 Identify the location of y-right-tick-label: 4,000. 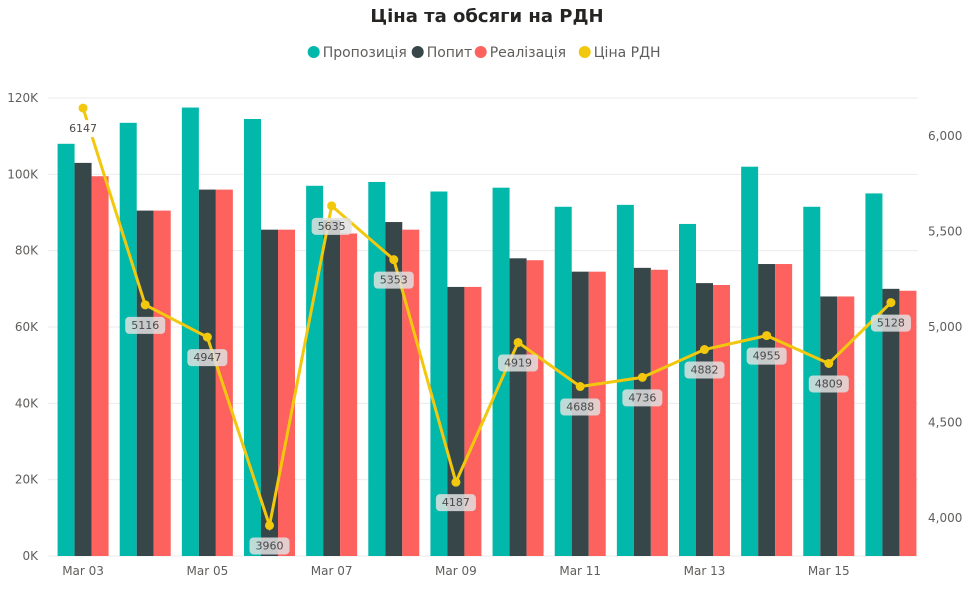
(945, 518).